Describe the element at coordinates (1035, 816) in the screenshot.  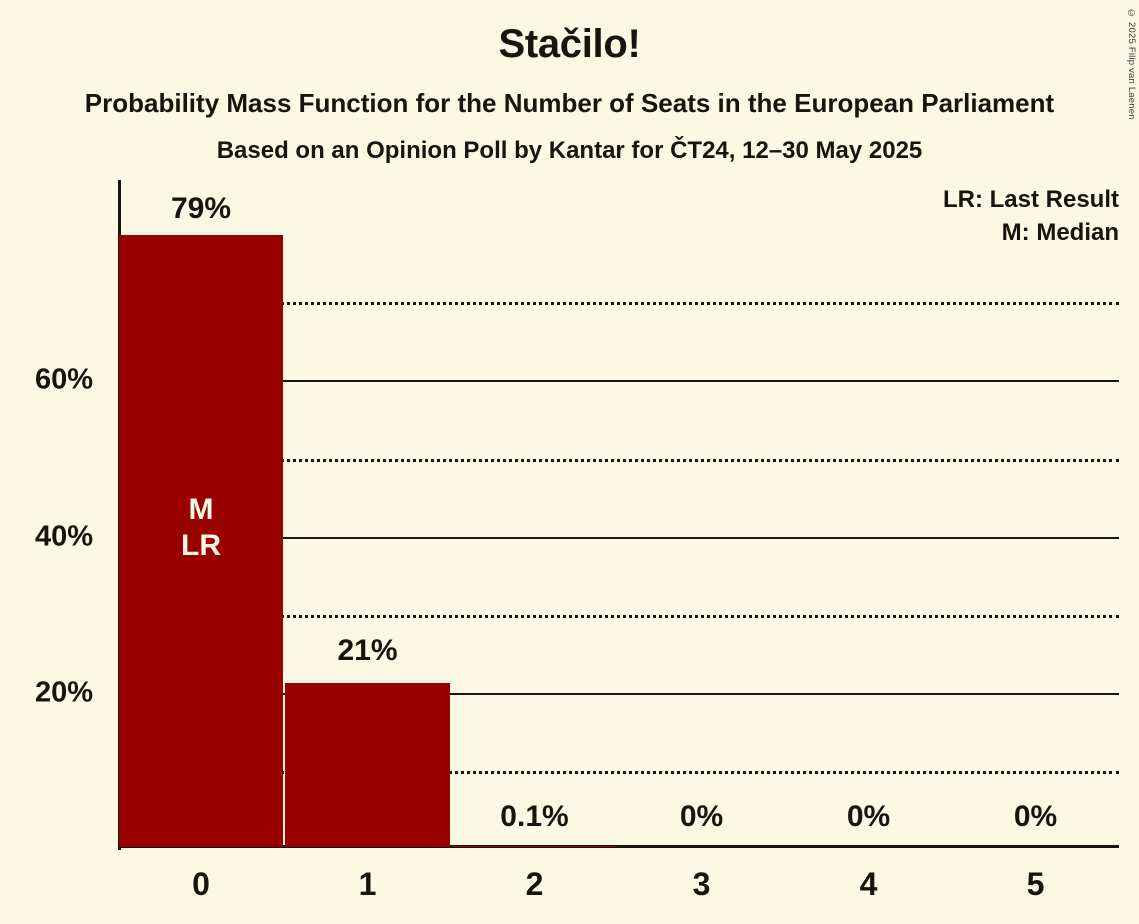
I see `bar-value-5: 0%` at that location.